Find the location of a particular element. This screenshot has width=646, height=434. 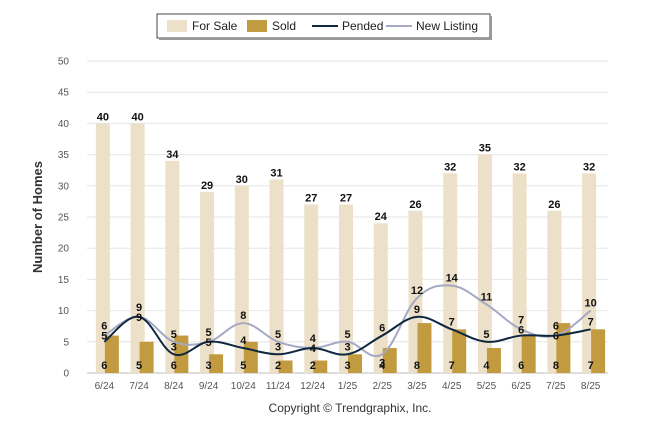

label-new-listing: 3 is located at coordinates (382, 363).